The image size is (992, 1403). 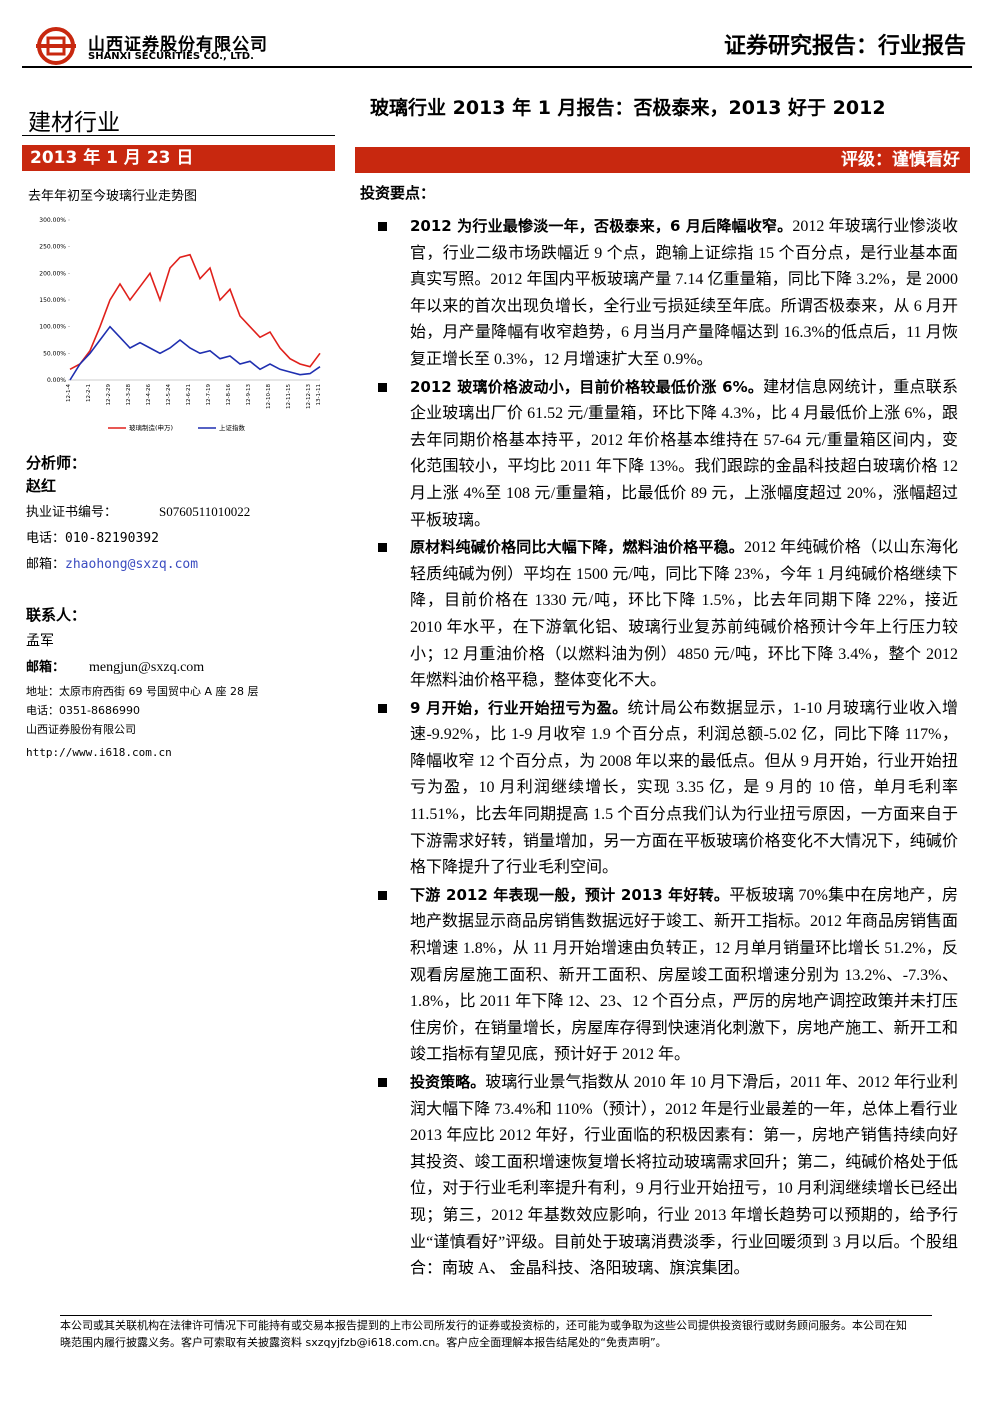 I want to click on bullet-lead: 2012 玻璃价格波动小，目前价格较最低价涨 6%。, so click(x=587, y=386).